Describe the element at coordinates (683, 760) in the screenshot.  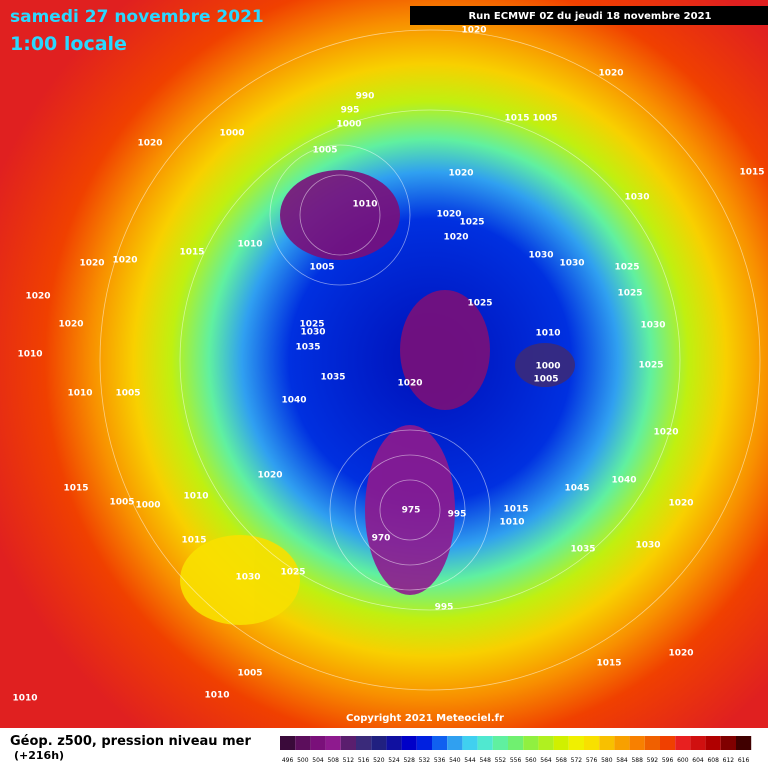
I see `scale-label: 600` at that location.